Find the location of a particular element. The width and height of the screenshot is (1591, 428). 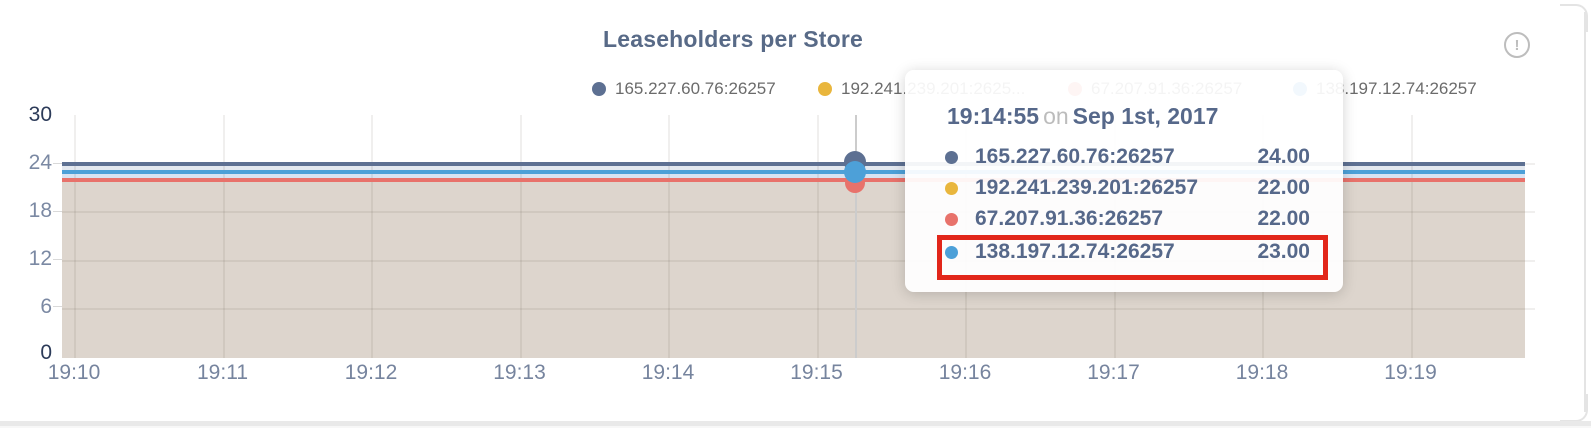

chart-title: Leaseholders per Store is located at coordinates (733, 39).